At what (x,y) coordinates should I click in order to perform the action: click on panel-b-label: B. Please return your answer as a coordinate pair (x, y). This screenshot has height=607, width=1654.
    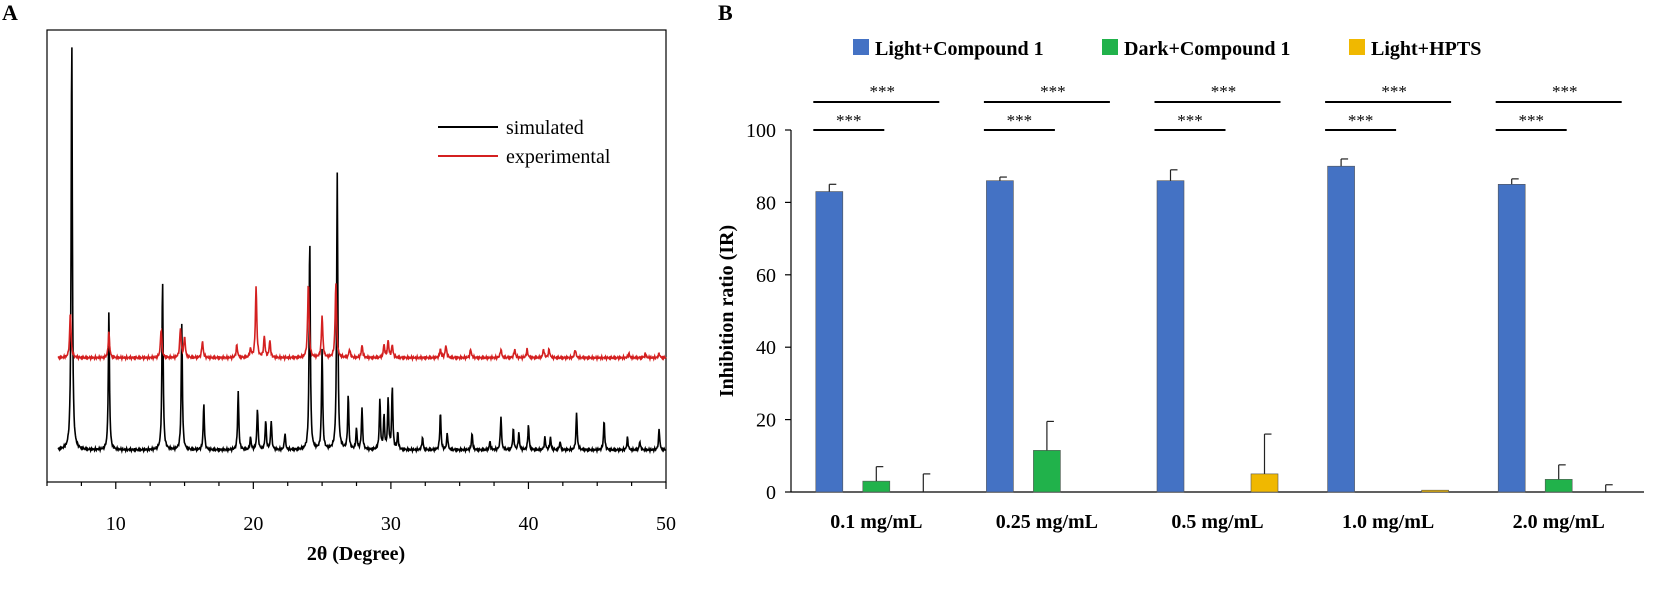
    Looking at the image, I should click on (725, 12).